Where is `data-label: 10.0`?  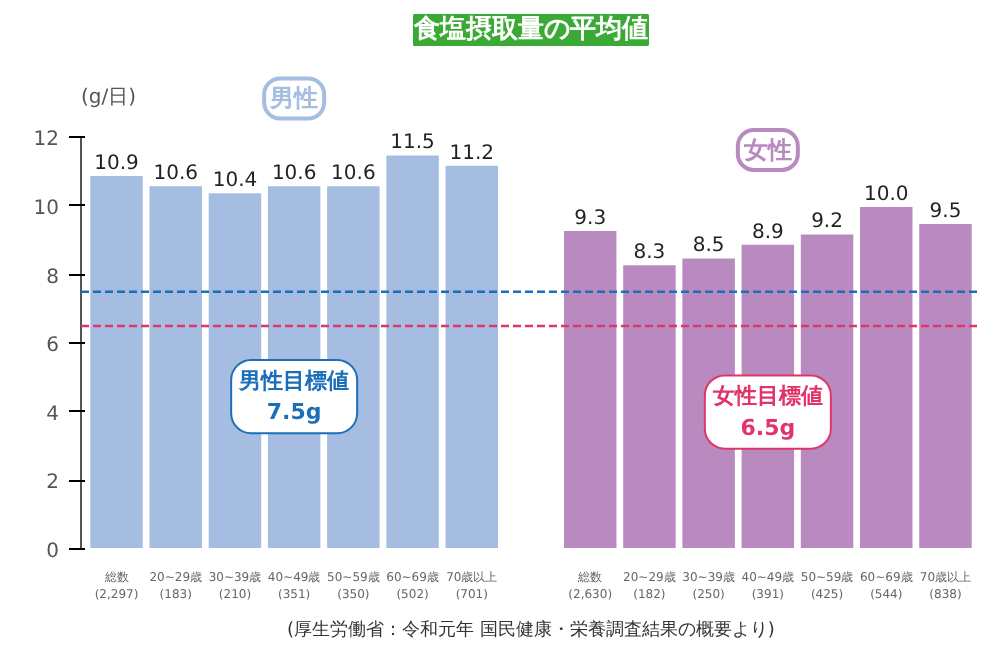 data-label: 10.0 is located at coordinates (886, 194).